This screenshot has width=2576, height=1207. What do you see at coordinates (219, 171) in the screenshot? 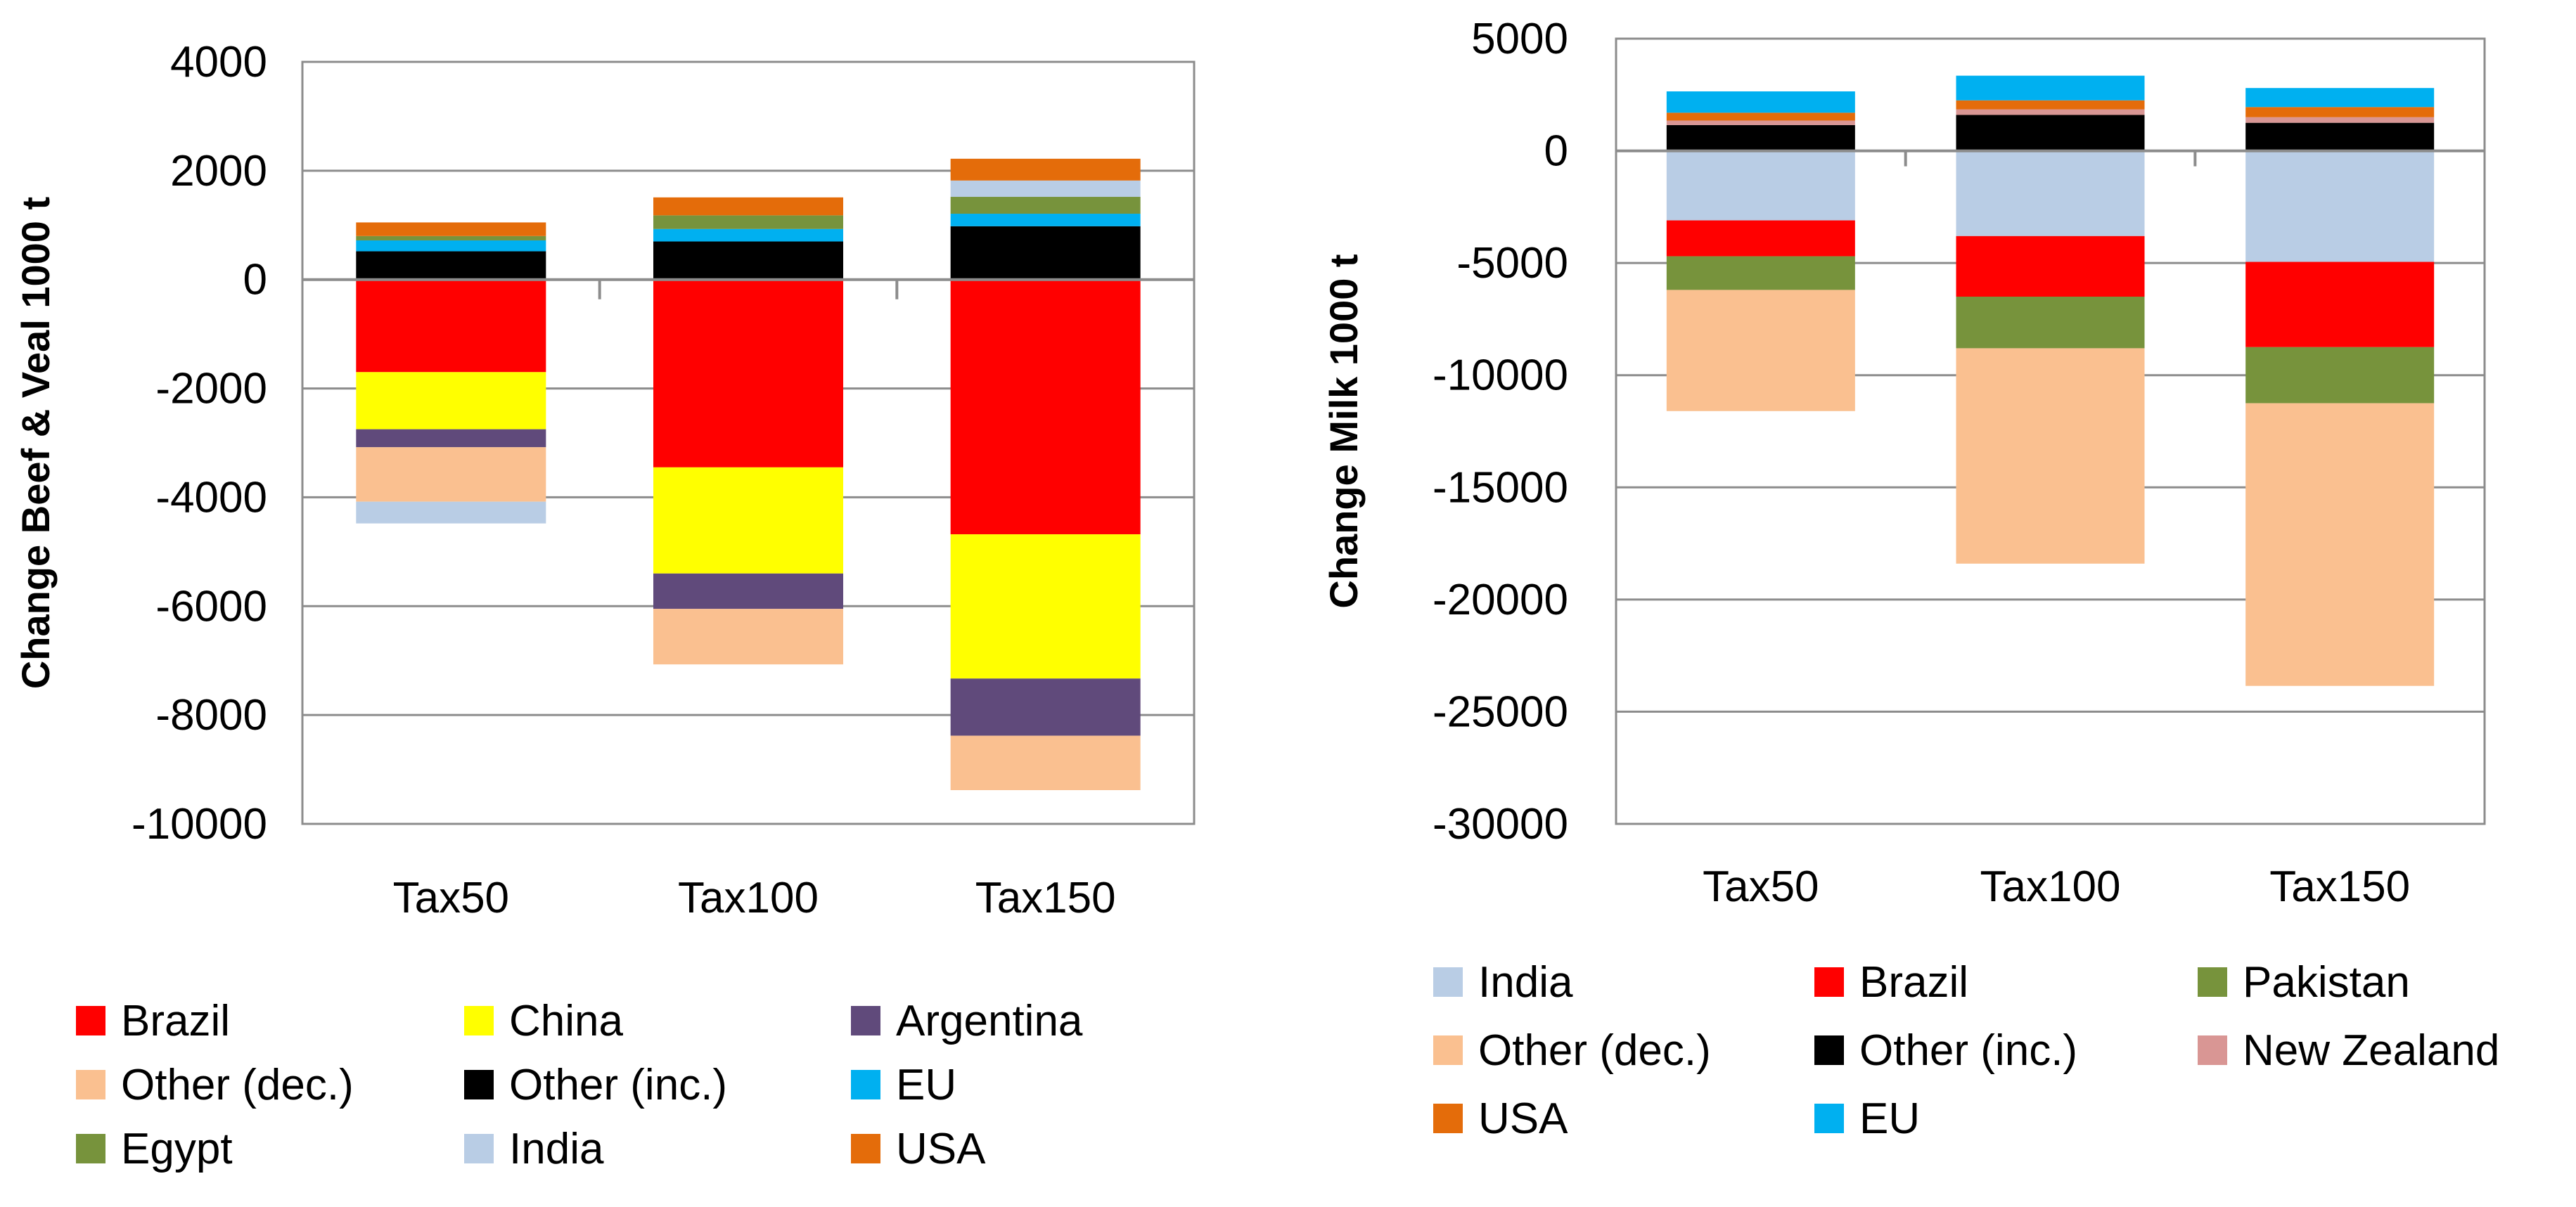
I see `y-tick-label: 2000` at bounding box center [219, 171].